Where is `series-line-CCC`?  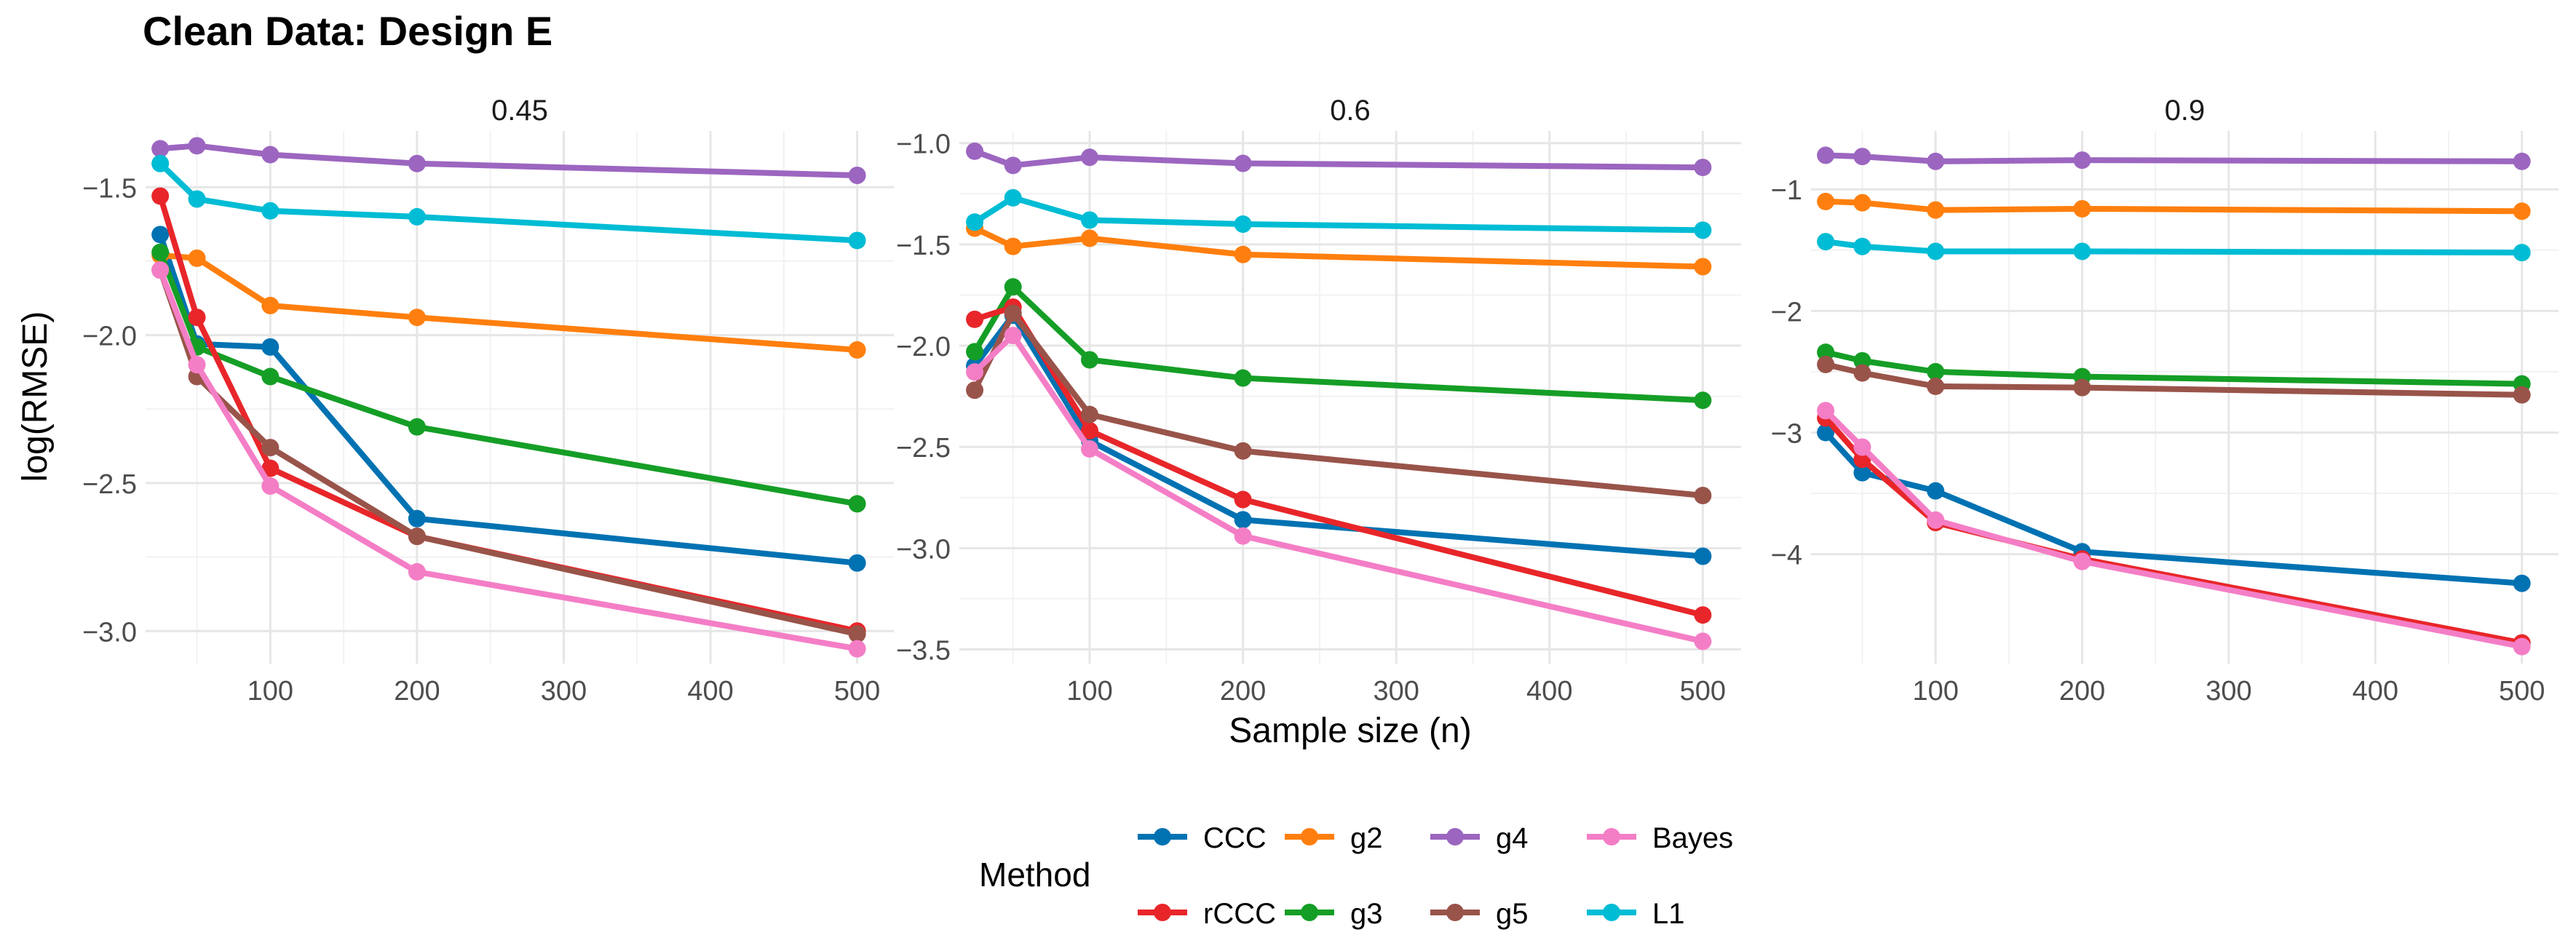
series-line-CCC is located at coordinates (2174, 507).